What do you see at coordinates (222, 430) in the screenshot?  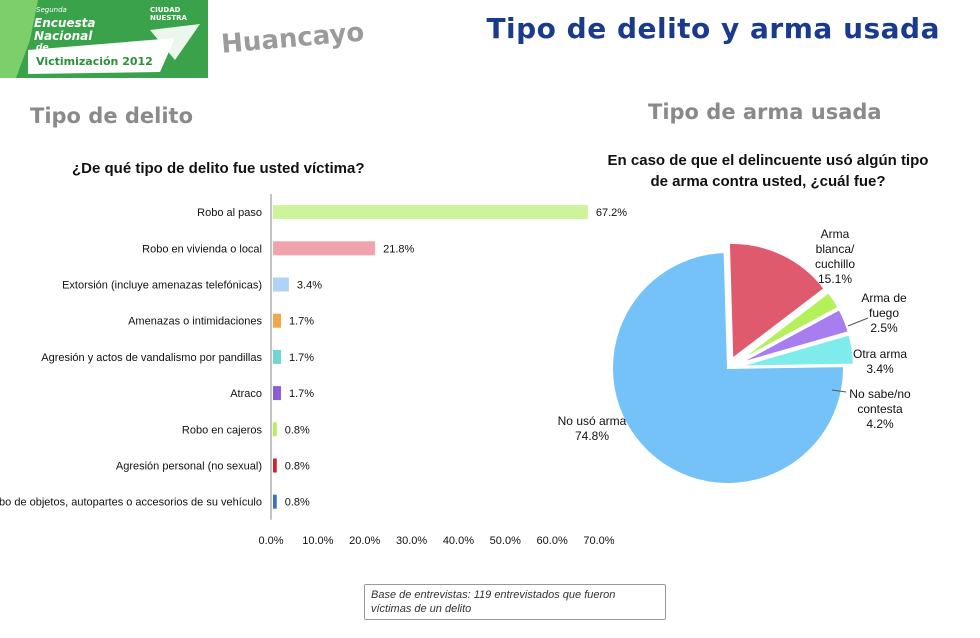 I see `bar-category-label: Robo en cajeros` at bounding box center [222, 430].